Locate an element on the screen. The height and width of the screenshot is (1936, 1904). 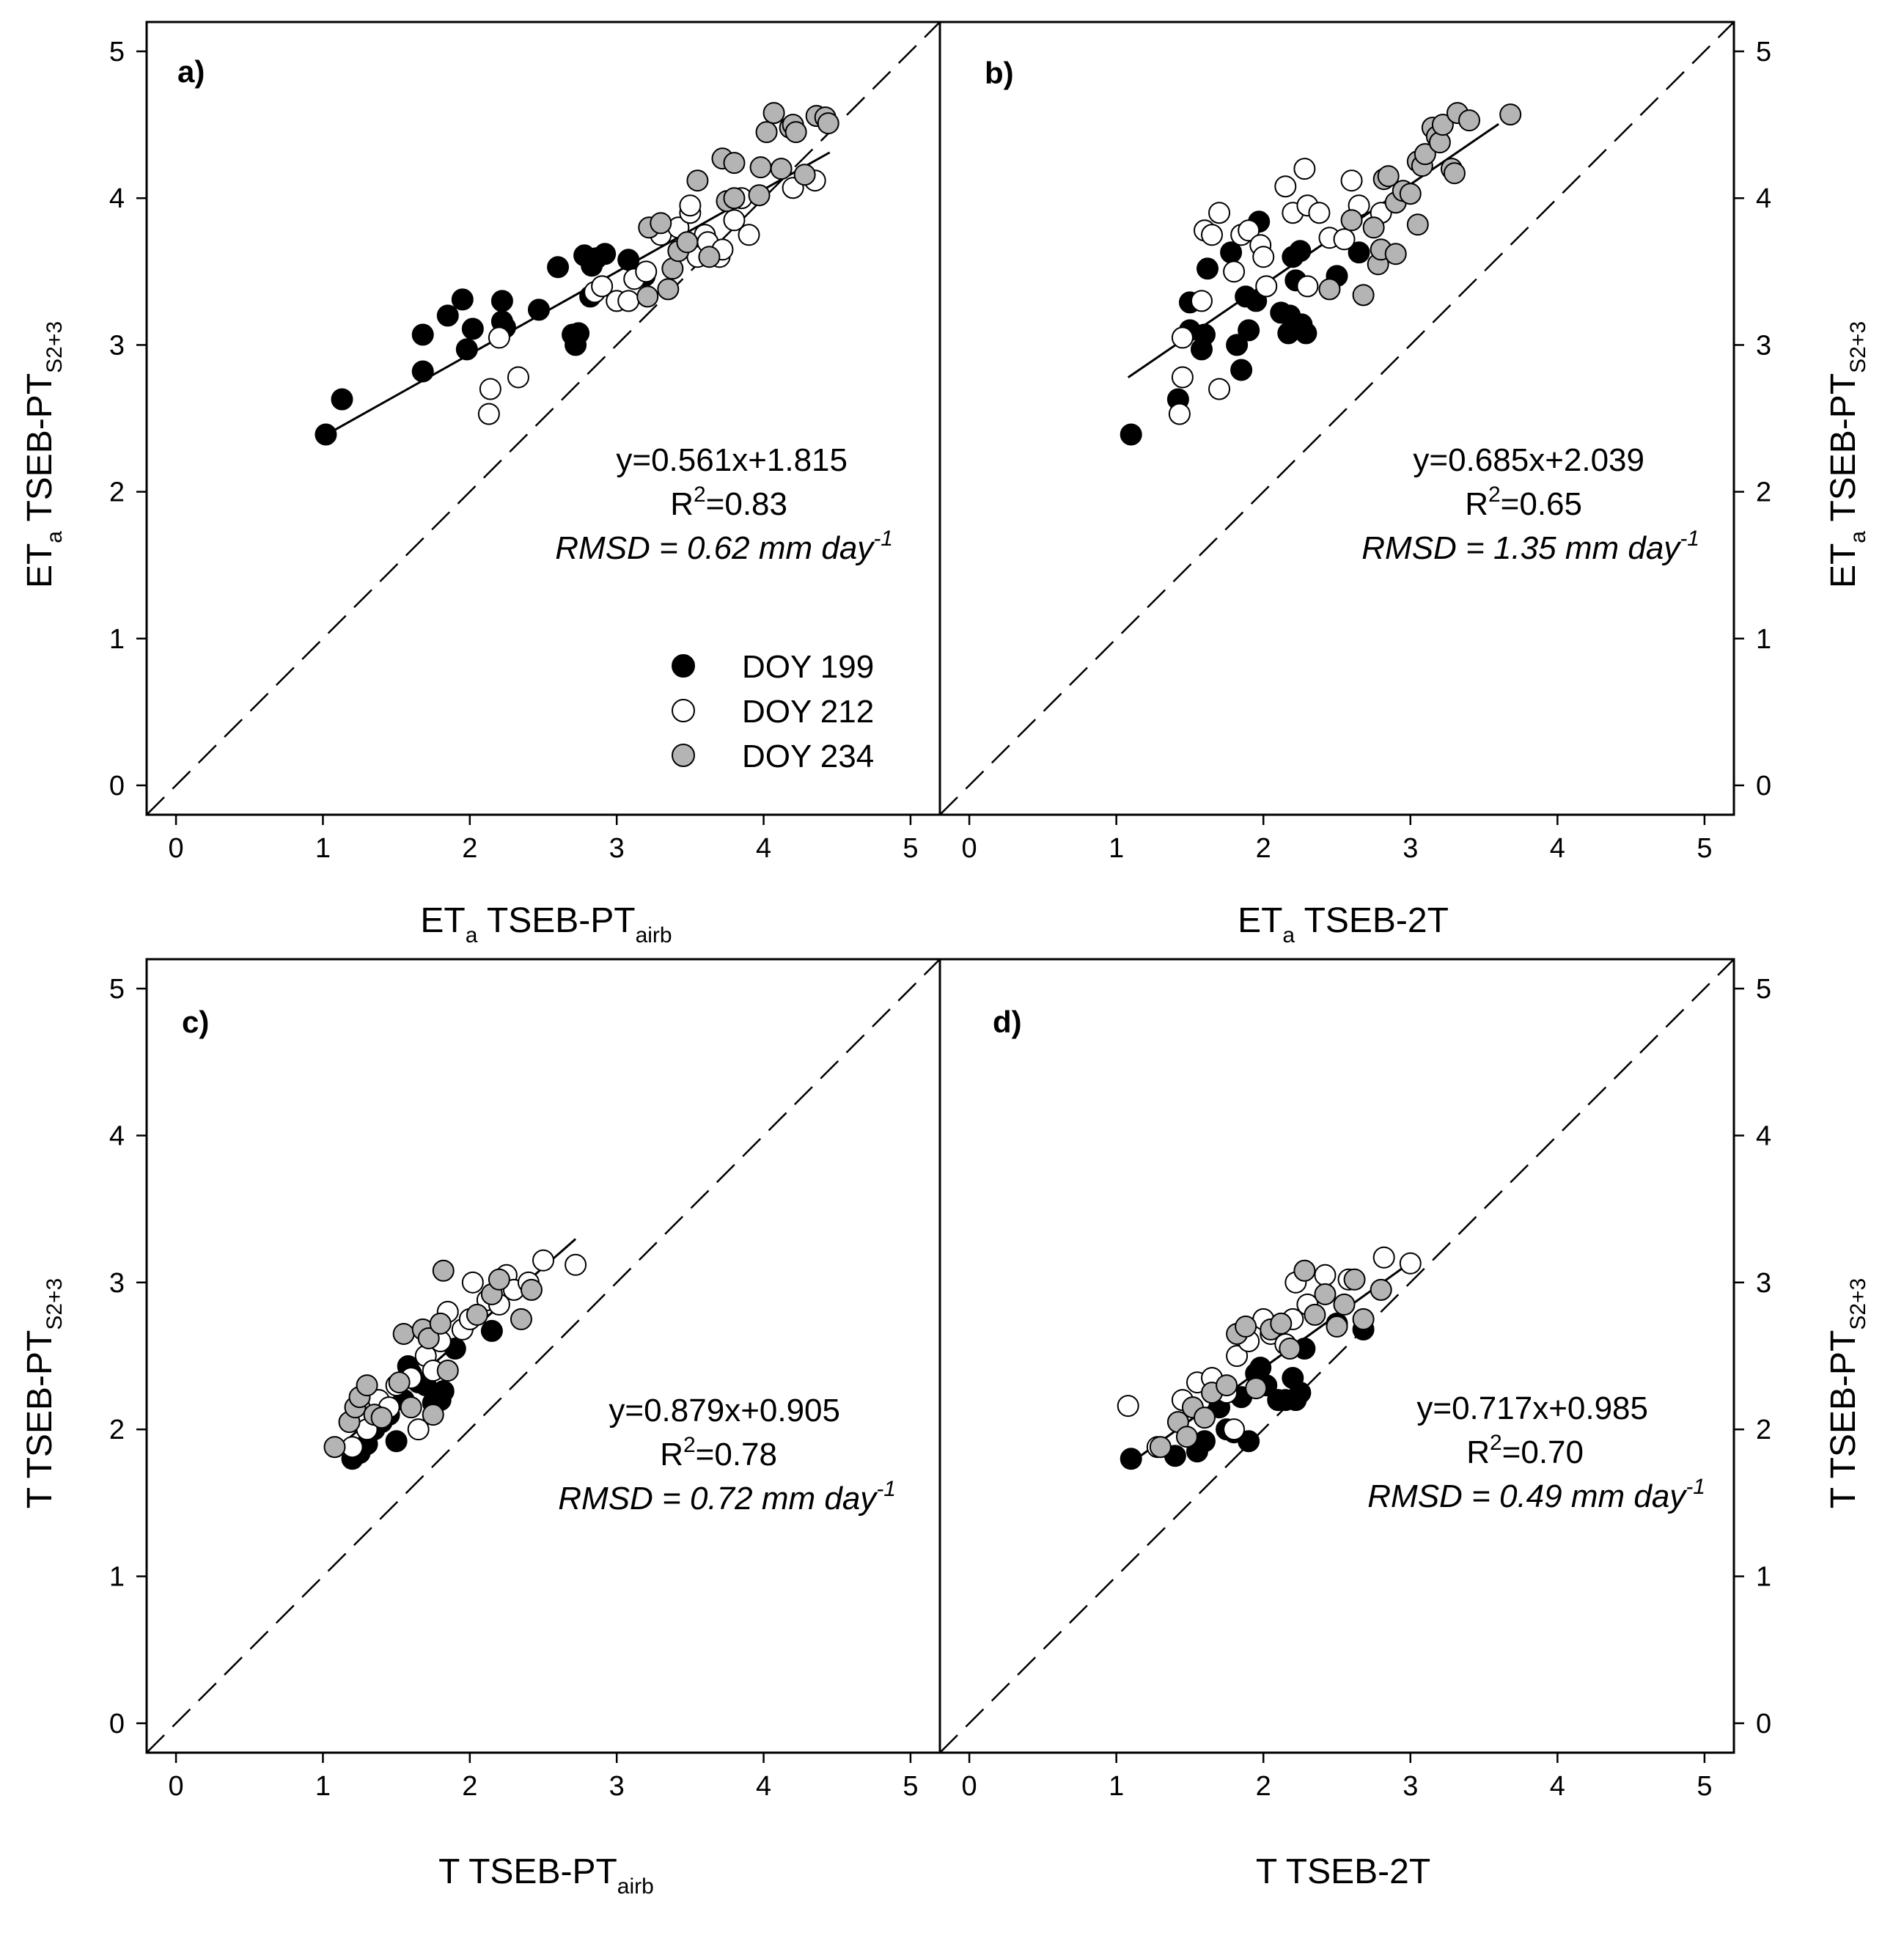
panel-d-x-tick-label: 4 is located at coordinates (1558, 1786).